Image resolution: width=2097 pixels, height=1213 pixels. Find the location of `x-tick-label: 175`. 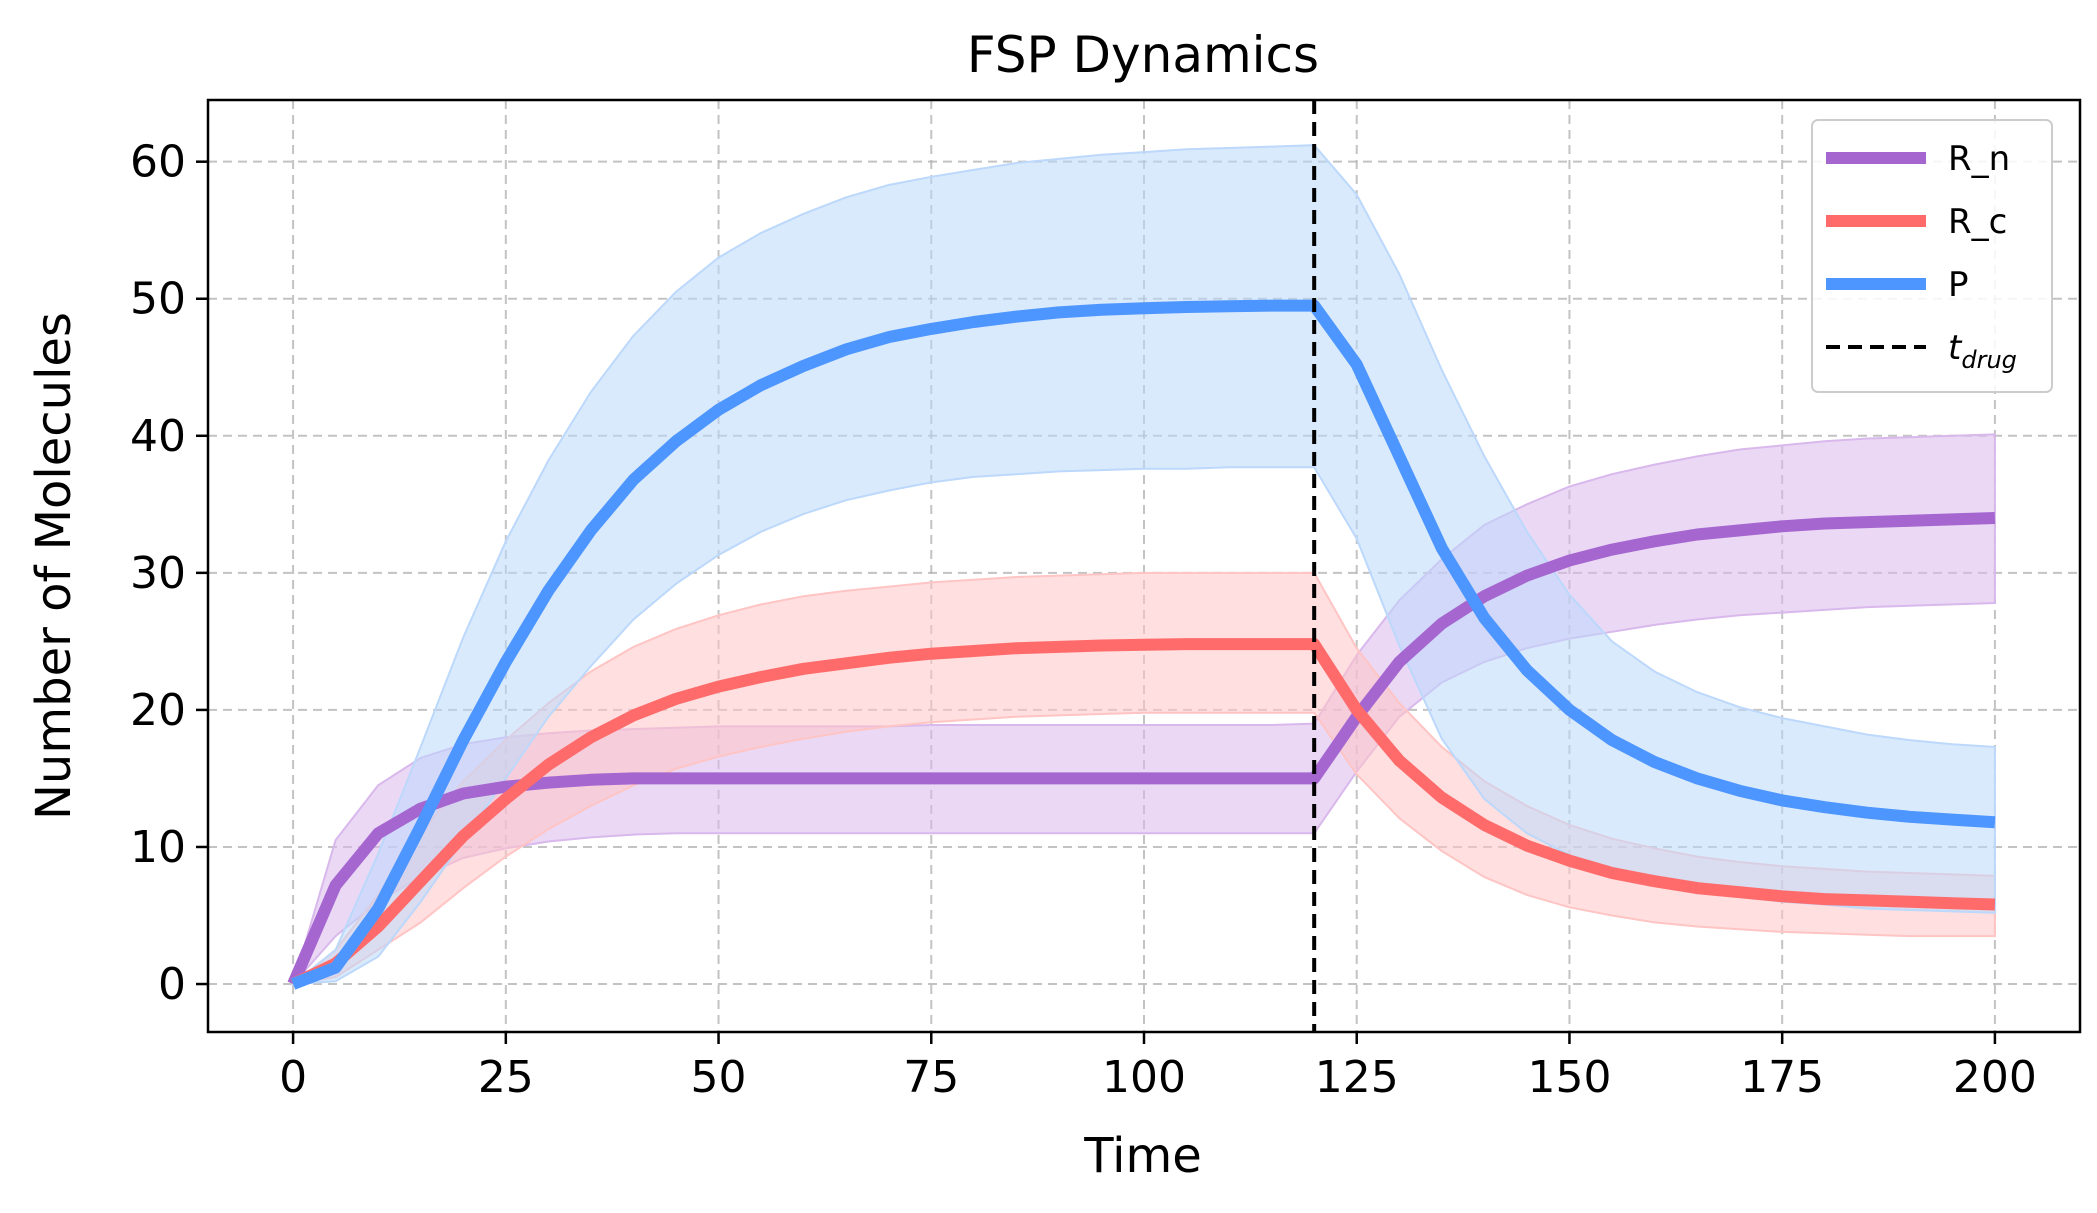

x-tick-label: 175 is located at coordinates (1782, 1077).